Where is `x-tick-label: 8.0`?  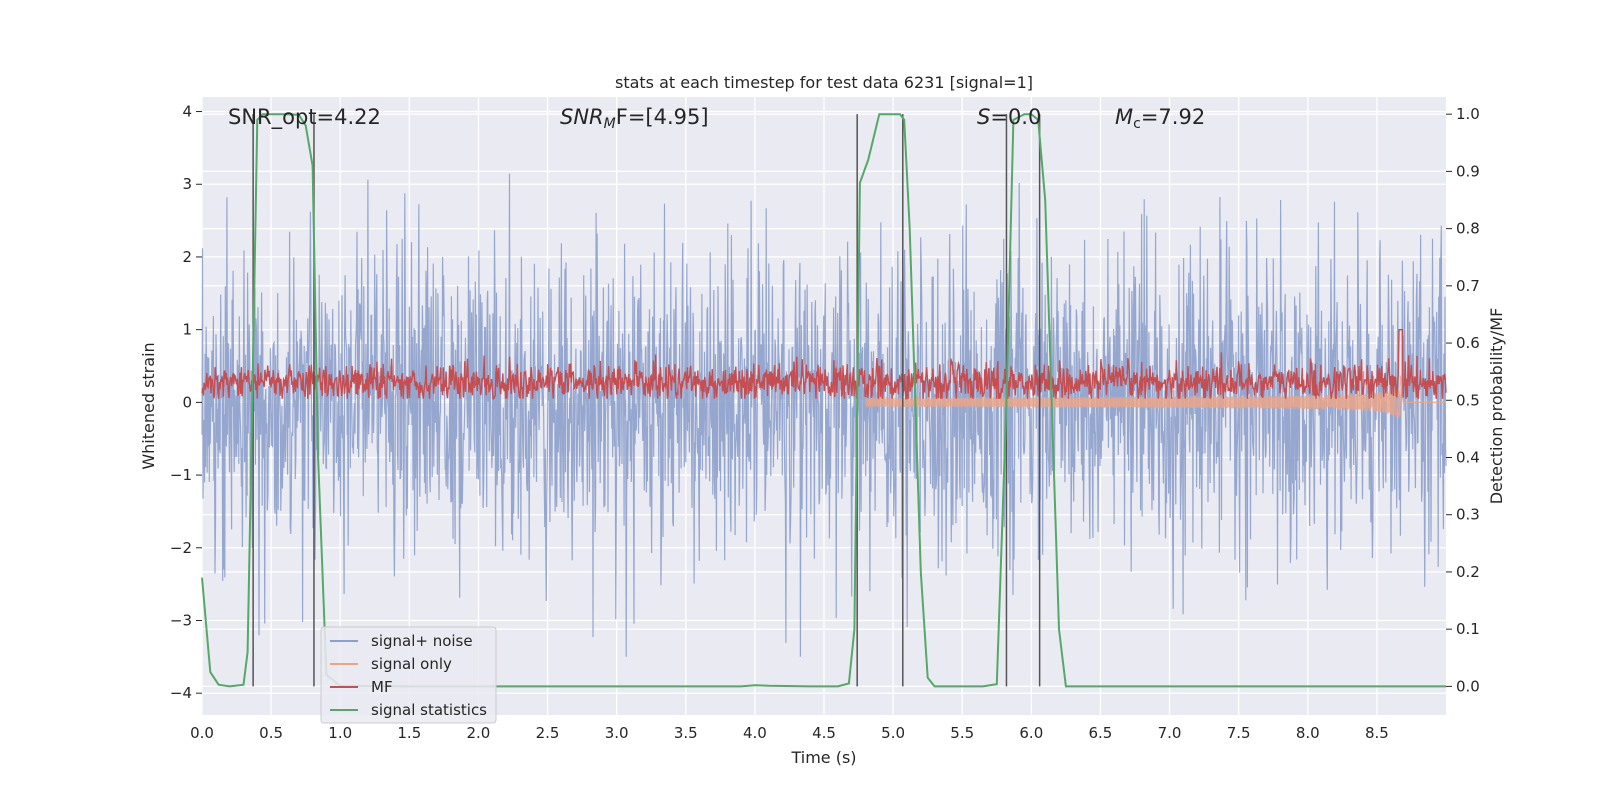
x-tick-label: 8.0 is located at coordinates (1308, 733).